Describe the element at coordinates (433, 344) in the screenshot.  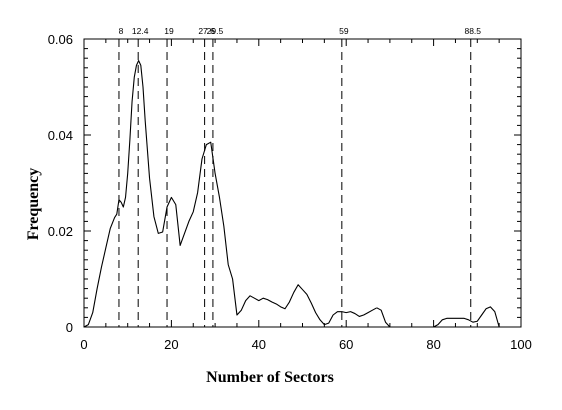
I see `x-tick-label: 80` at that location.